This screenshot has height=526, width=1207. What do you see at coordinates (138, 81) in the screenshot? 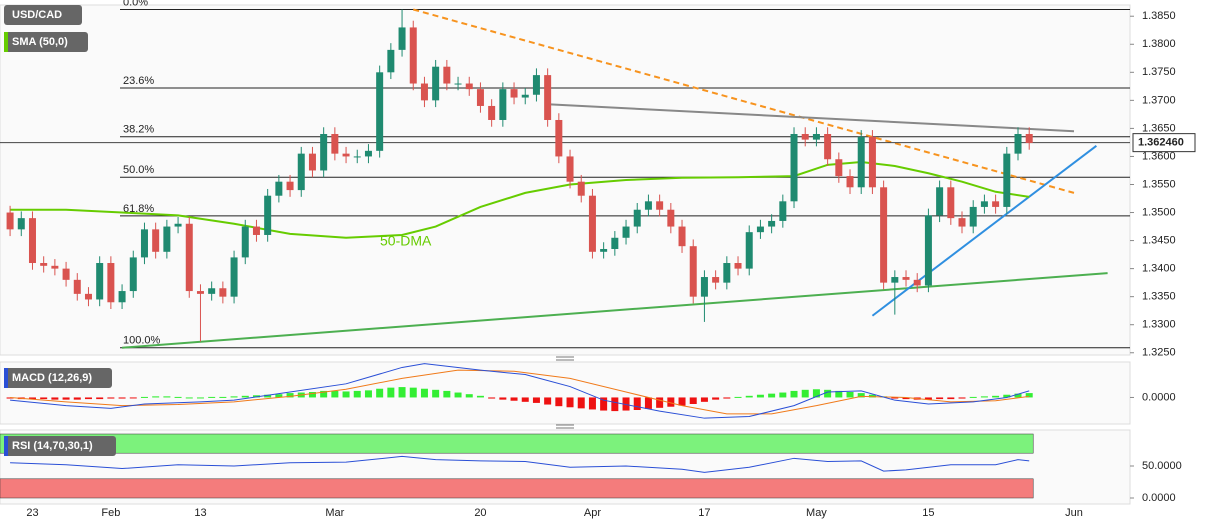
I see `fib-label: 23.6%` at bounding box center [138, 81].